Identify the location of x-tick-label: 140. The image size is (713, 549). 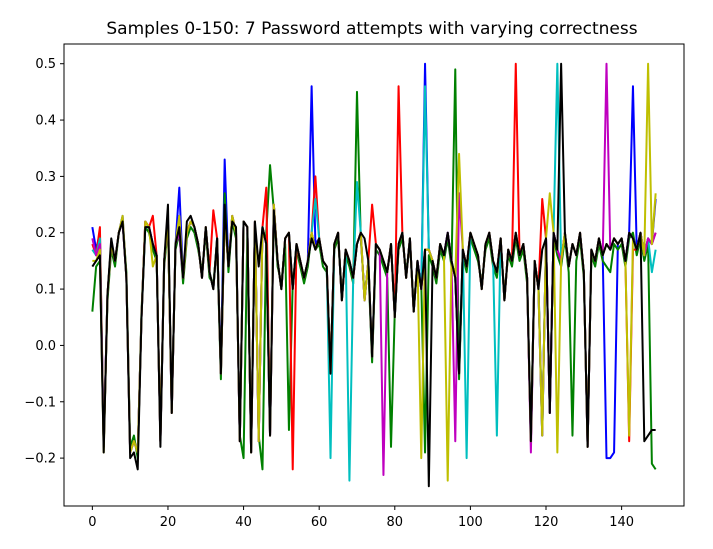
(621, 522).